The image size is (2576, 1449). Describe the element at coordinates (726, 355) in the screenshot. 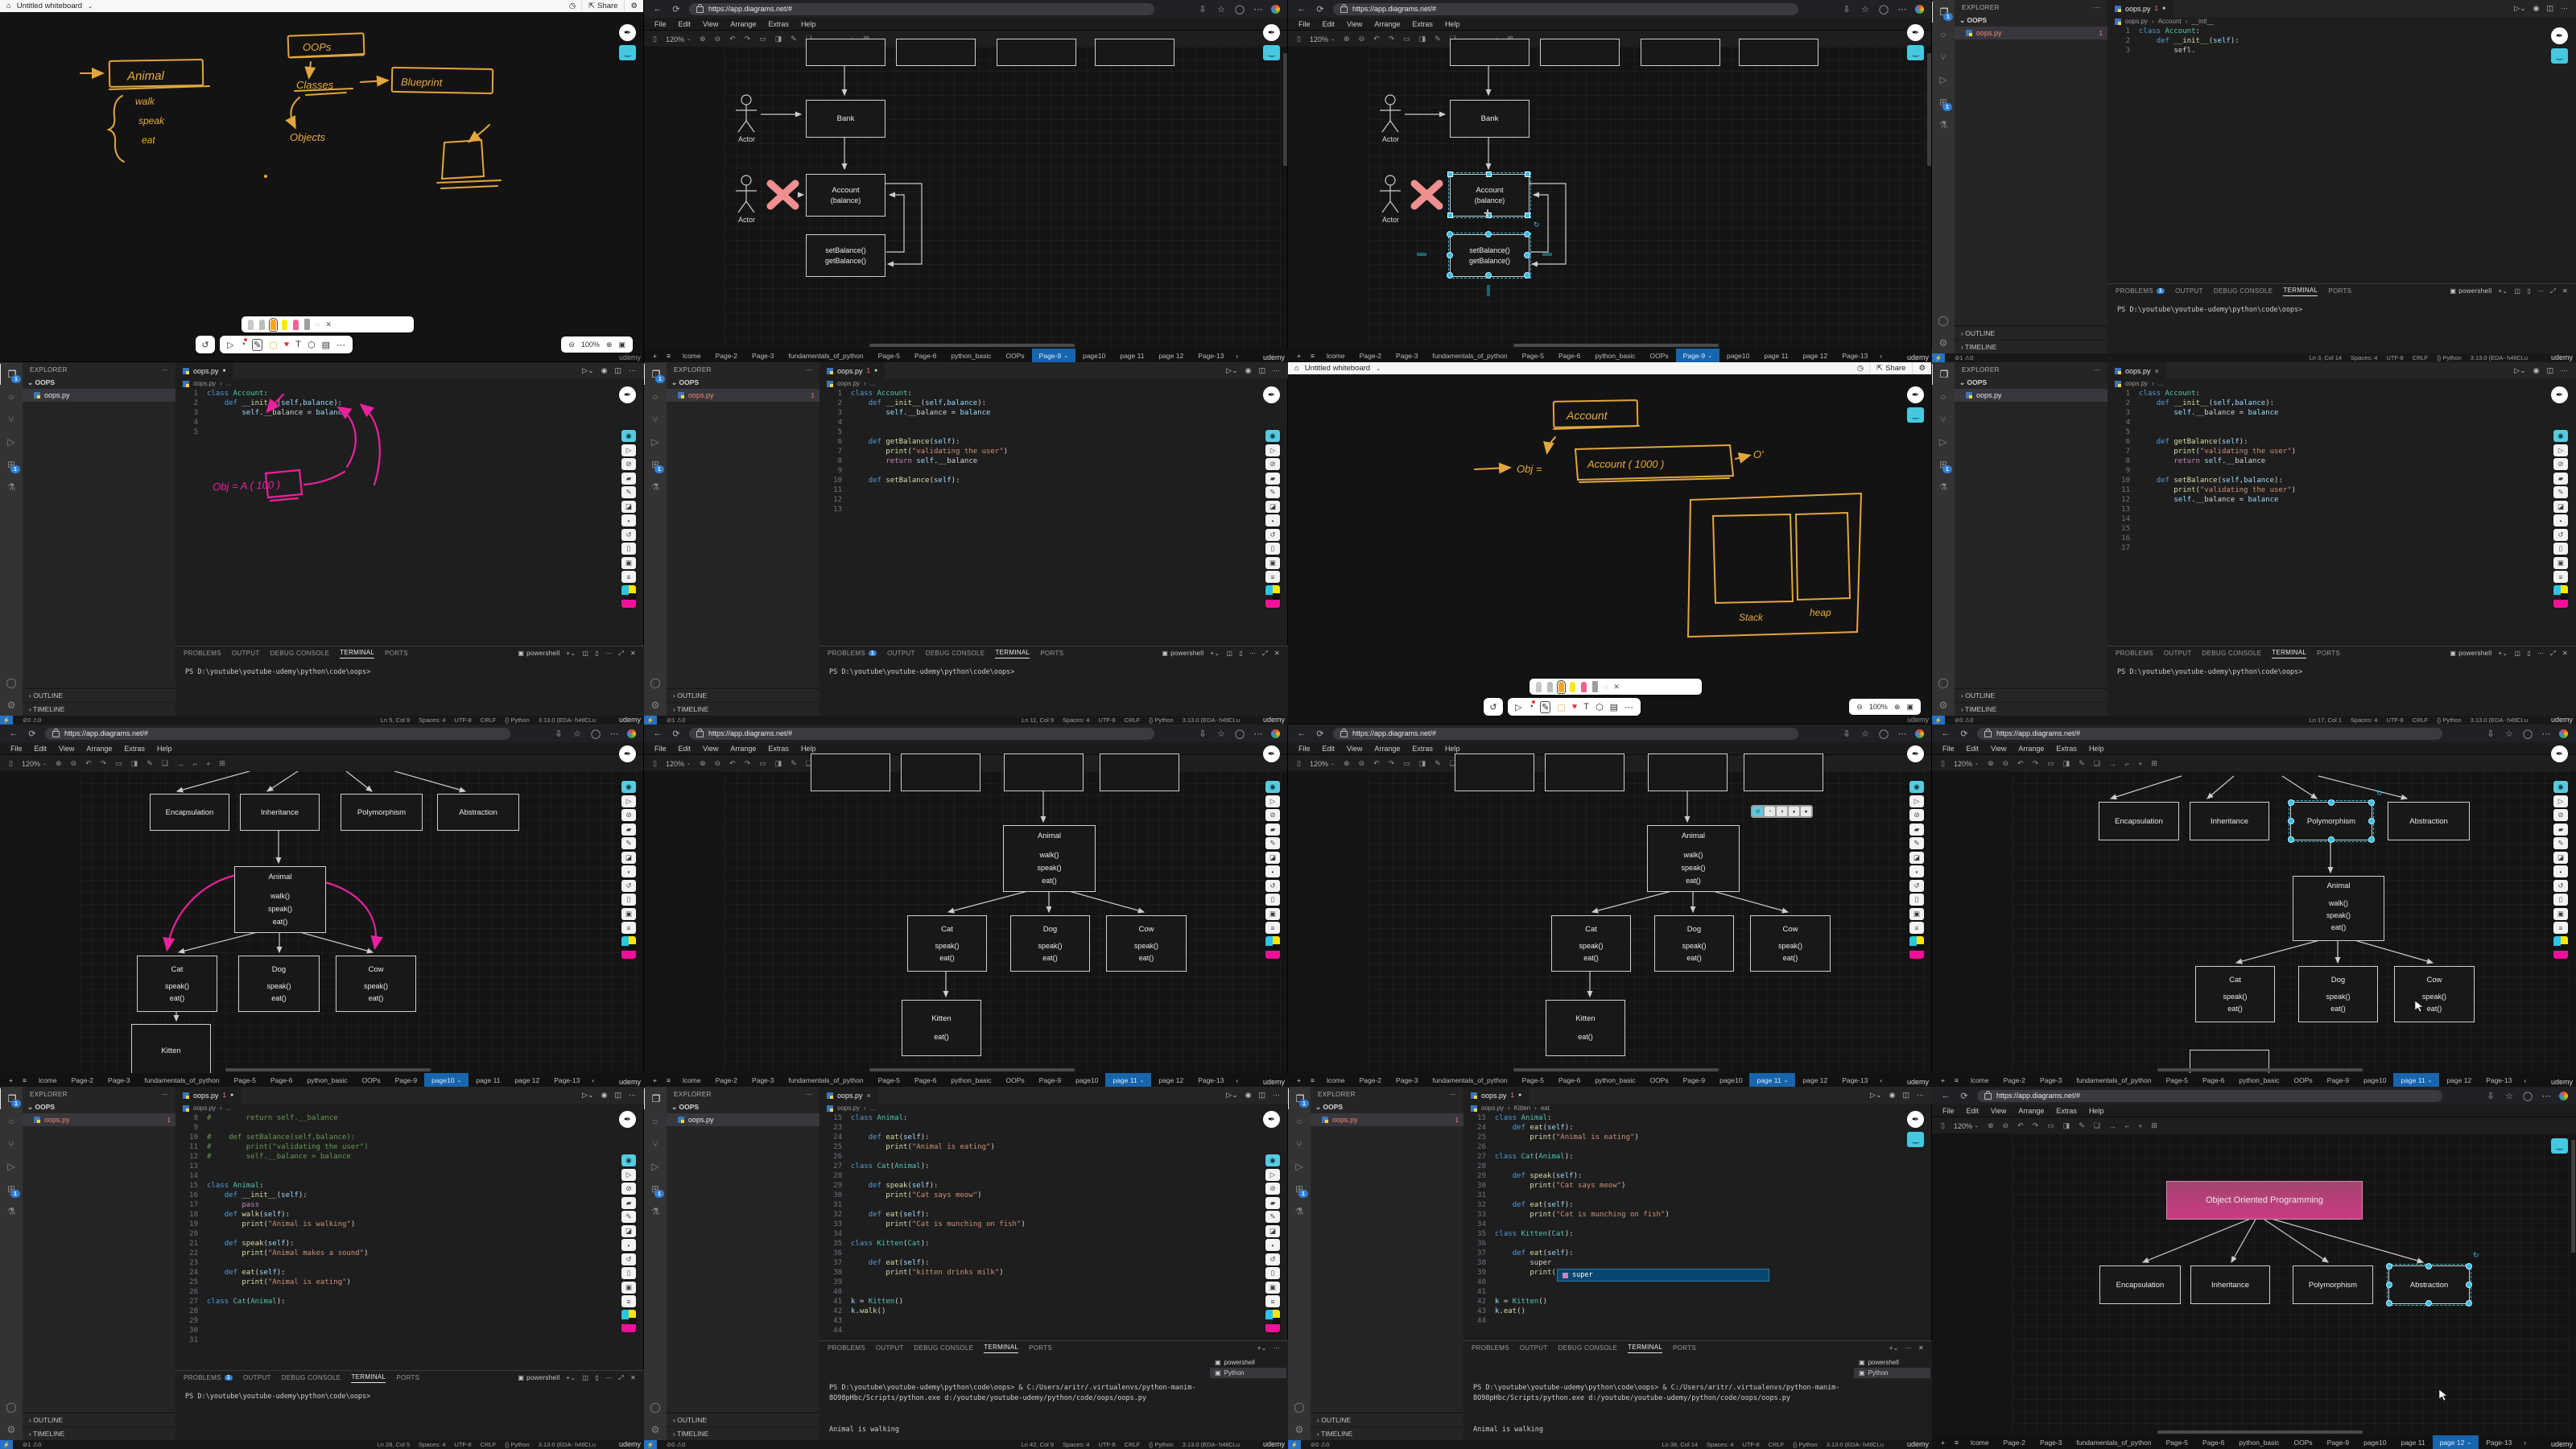

I see `page-tab: Page-2` at that location.